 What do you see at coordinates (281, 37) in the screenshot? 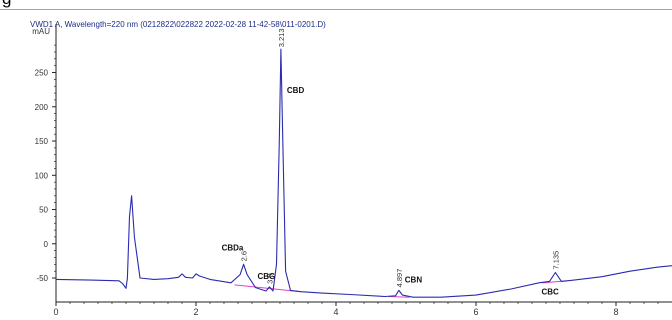
I see `peak-rt-label: 3.213` at bounding box center [281, 37].